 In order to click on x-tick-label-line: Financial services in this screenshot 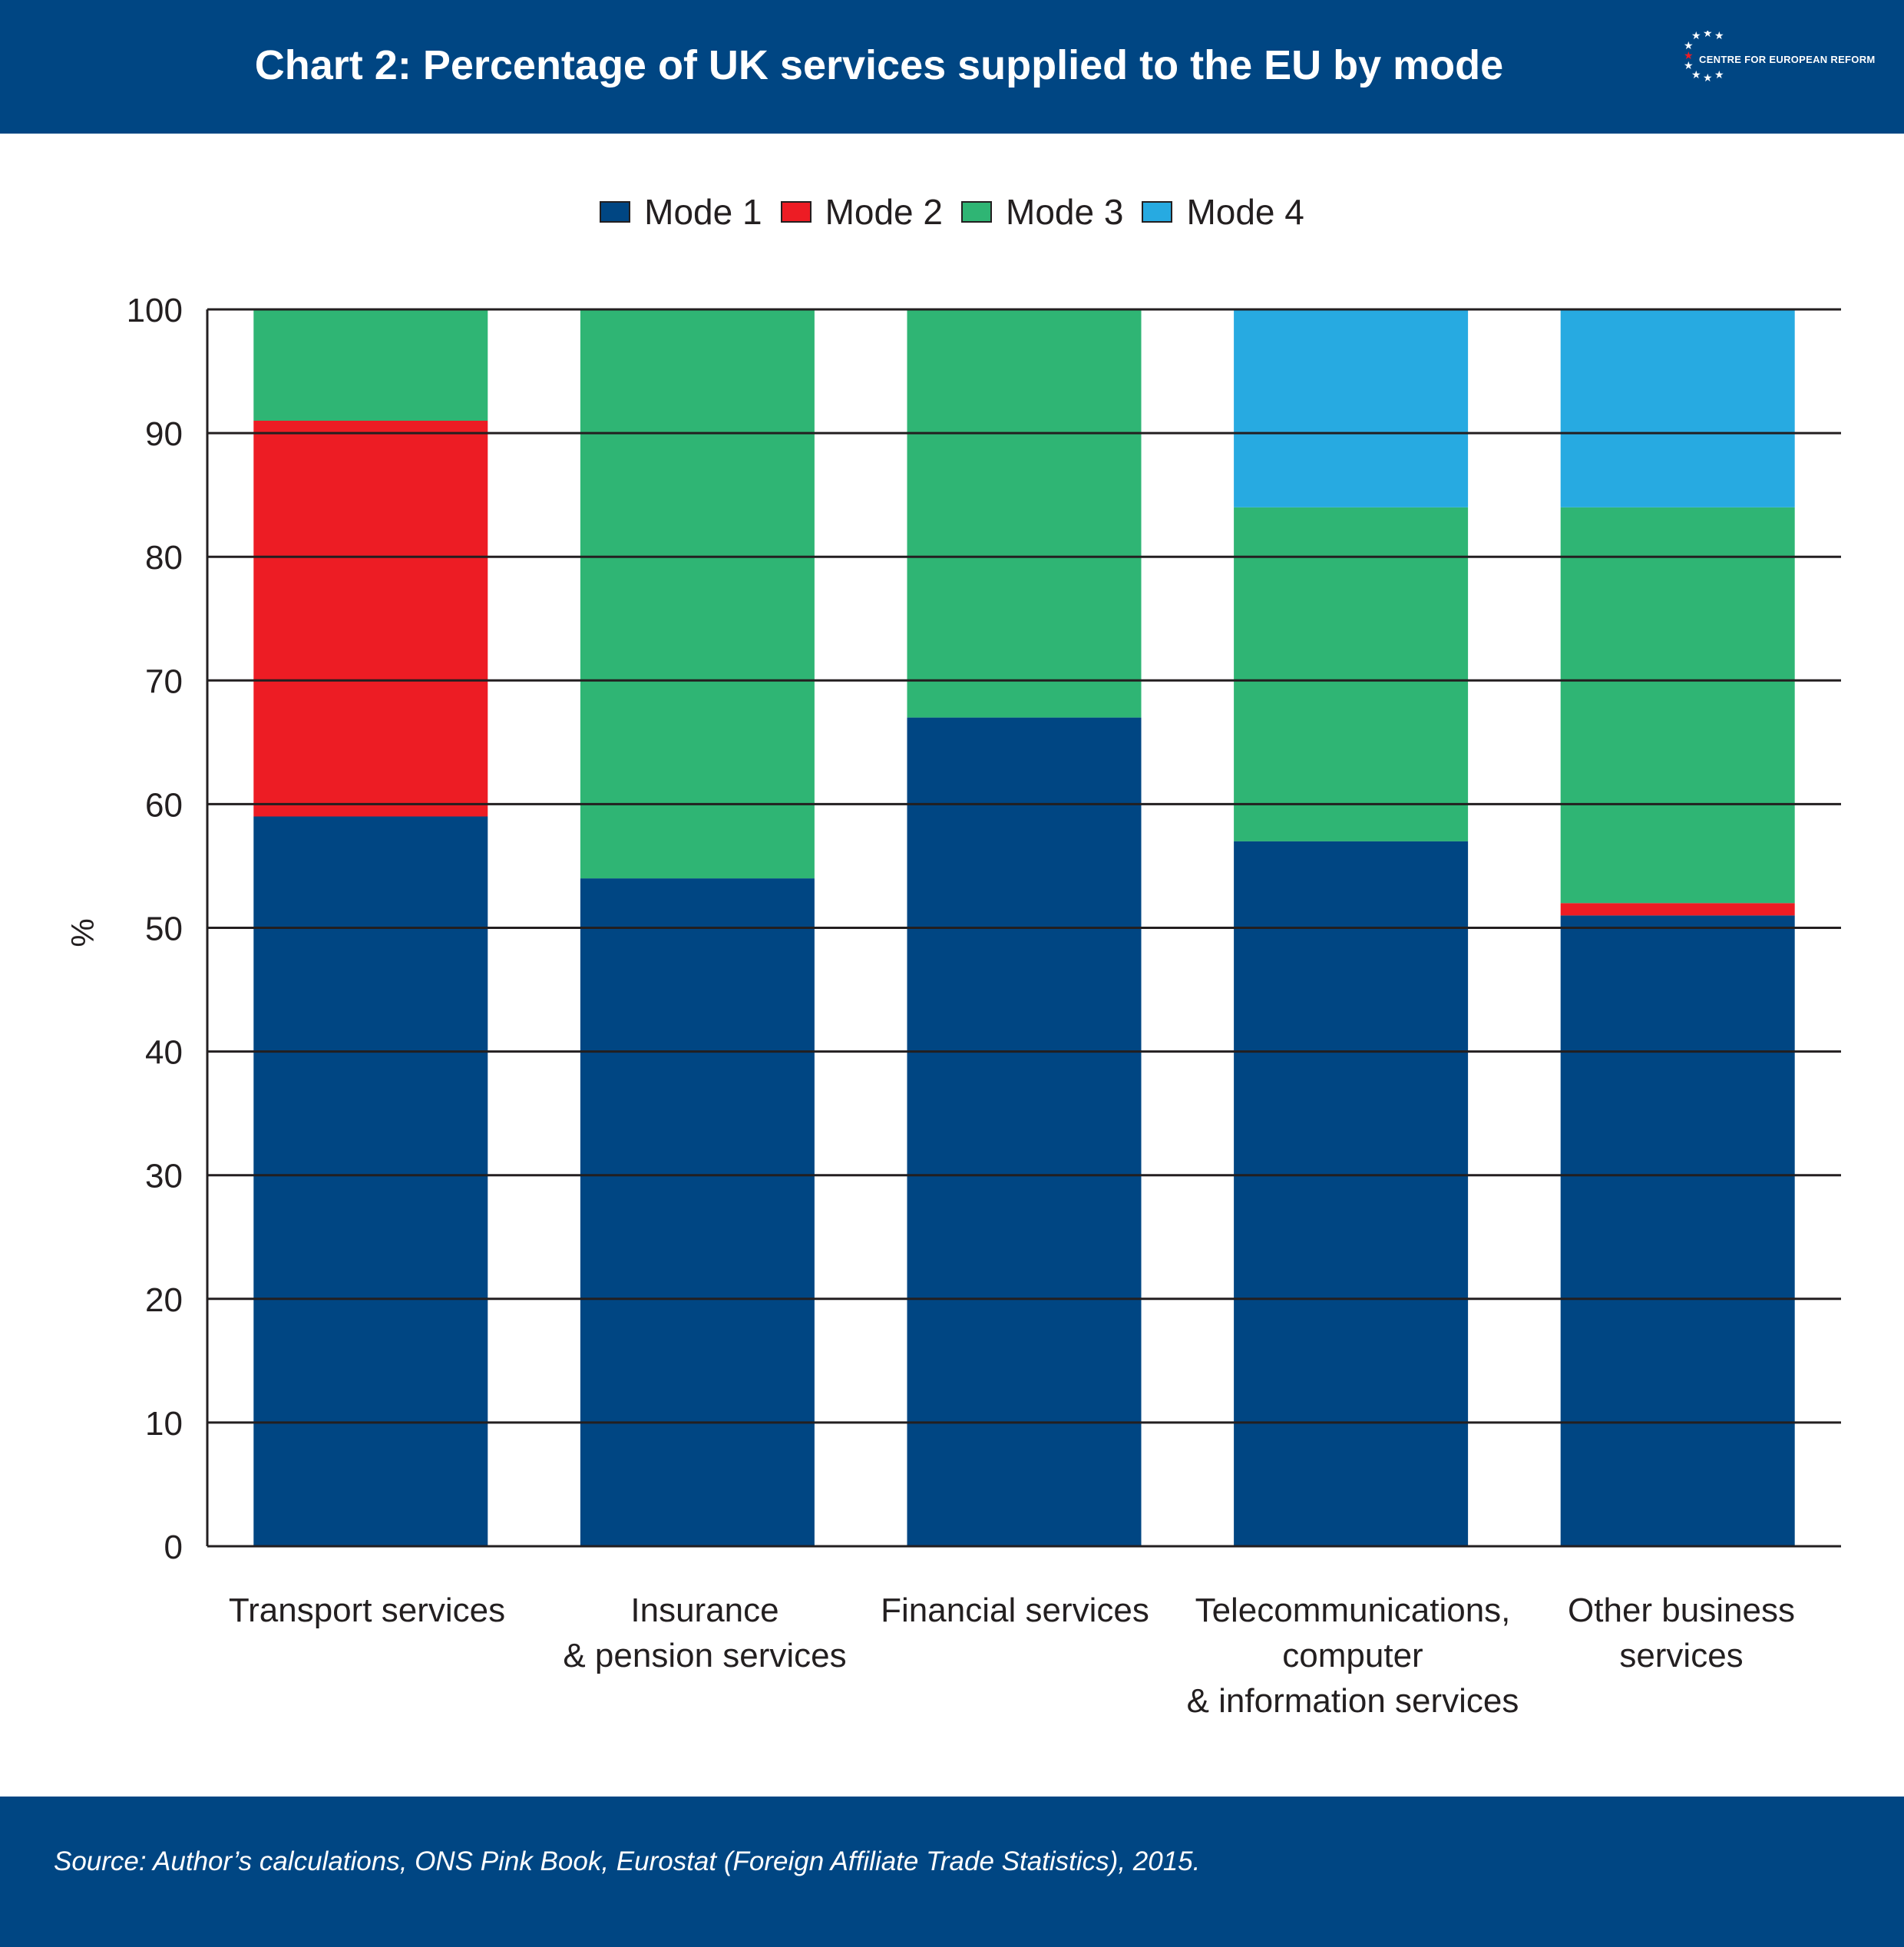, I will do `click(1015, 1610)`.